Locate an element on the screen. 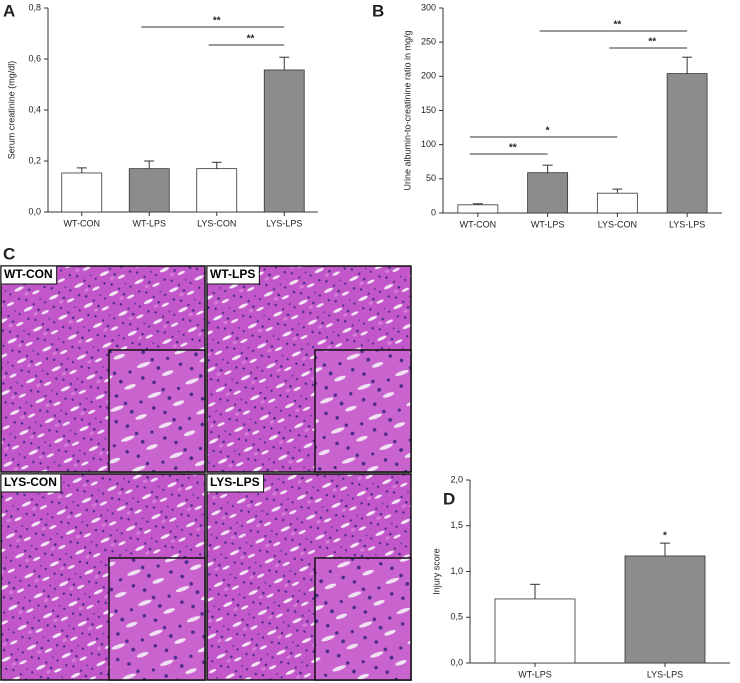 The width and height of the screenshot is (740, 683). image-label: LYS-CON is located at coordinates (30, 482).